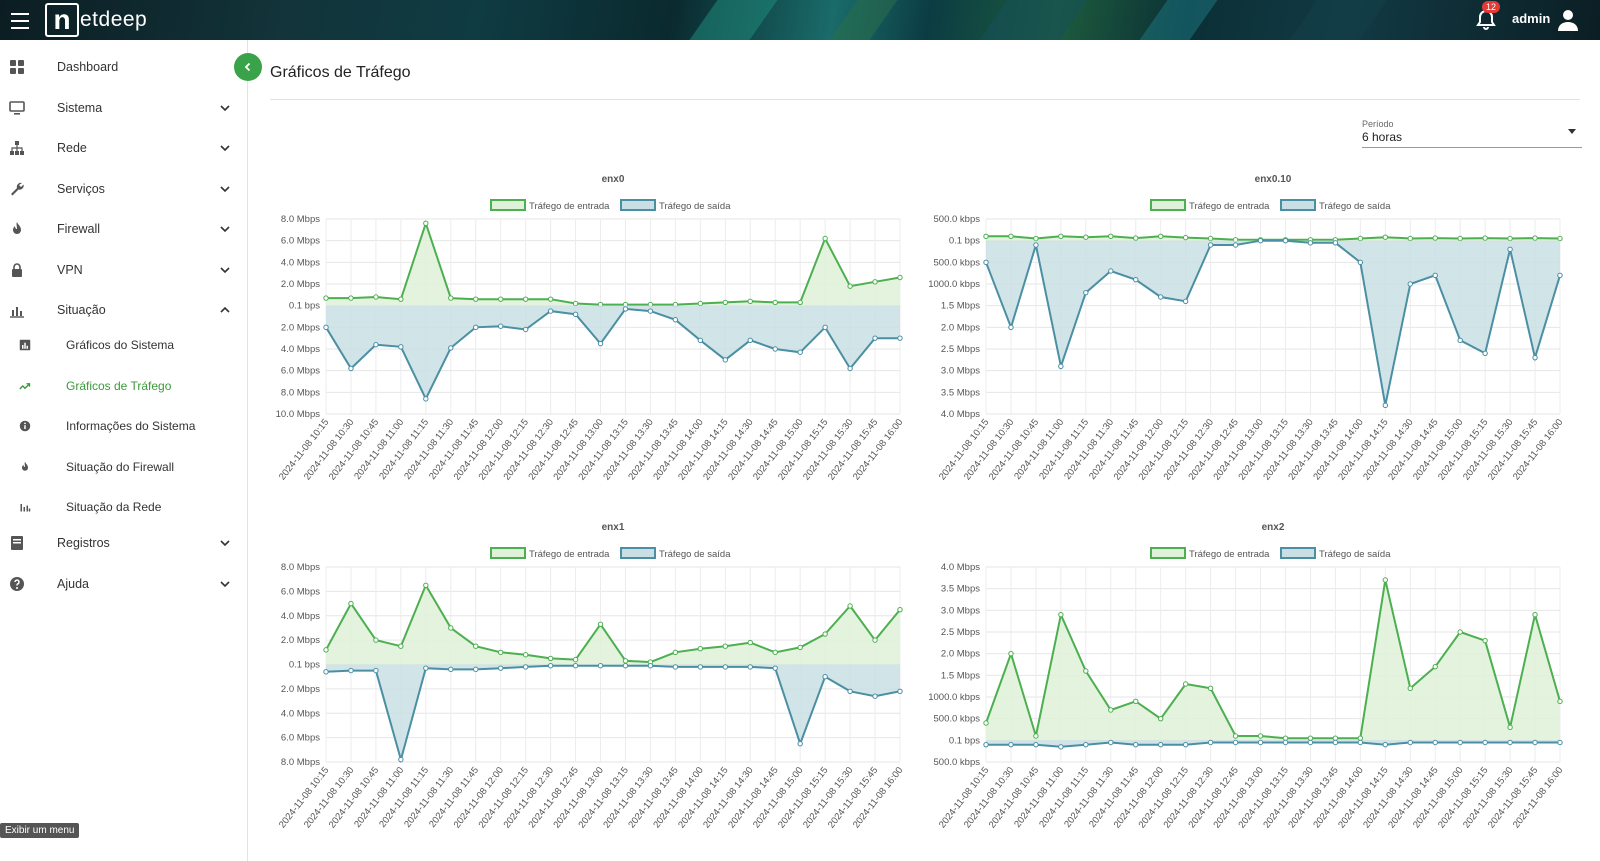 The image size is (1600, 861). Describe the element at coordinates (1355, 206) in the screenshot. I see `legend-label-out: Tráfego de saída` at that location.